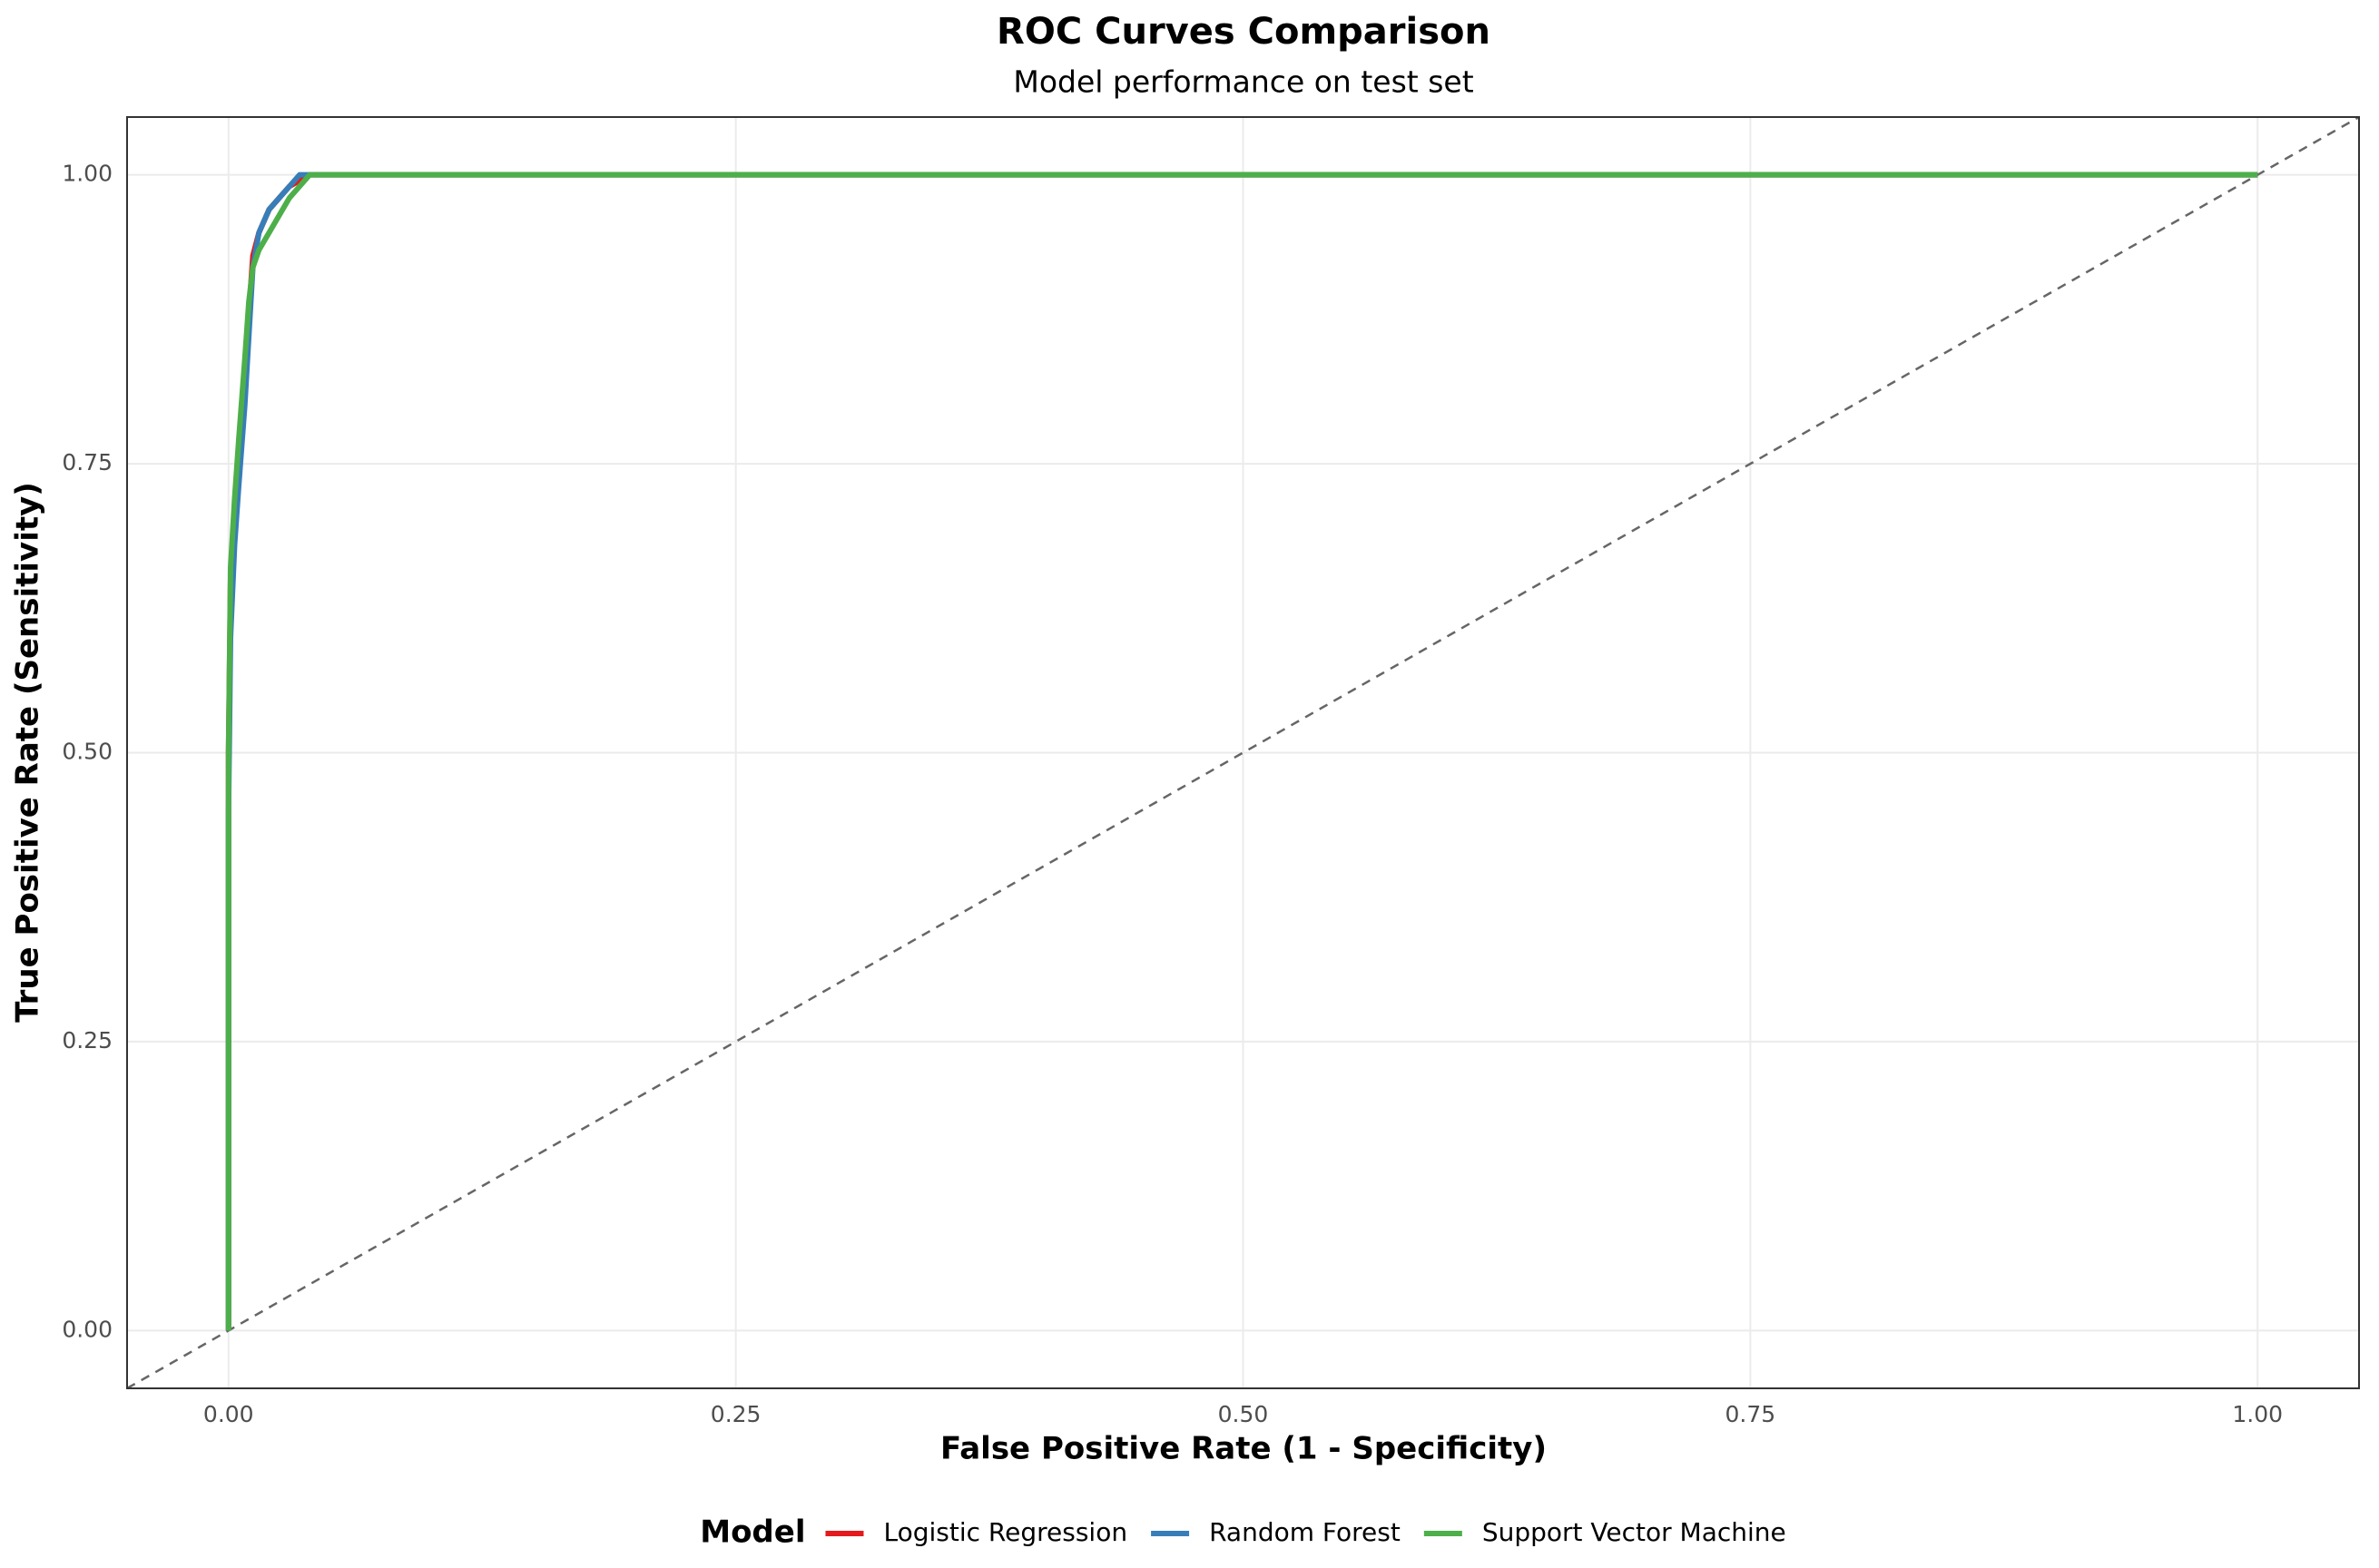 Image resolution: width=2379 pixels, height=1568 pixels. What do you see at coordinates (2257, 1414) in the screenshot?
I see `x-tick-label: 1.00` at bounding box center [2257, 1414].